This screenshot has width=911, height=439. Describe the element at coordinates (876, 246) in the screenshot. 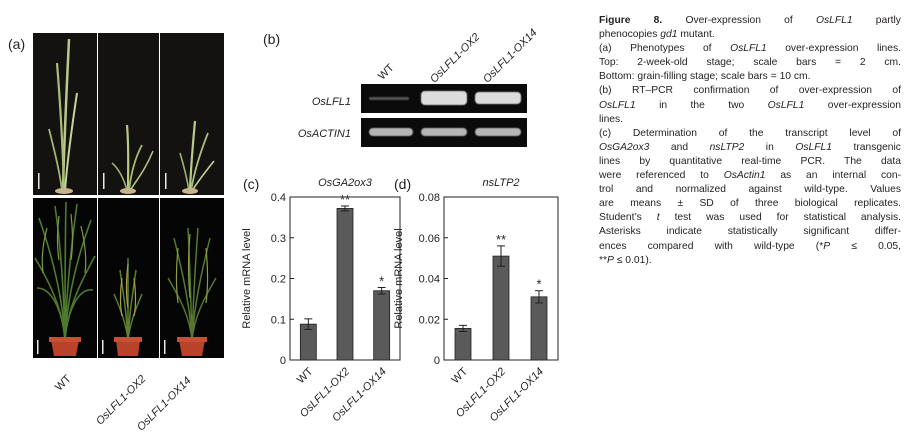

I see `caption-text: ≤ 0.05,` at that location.